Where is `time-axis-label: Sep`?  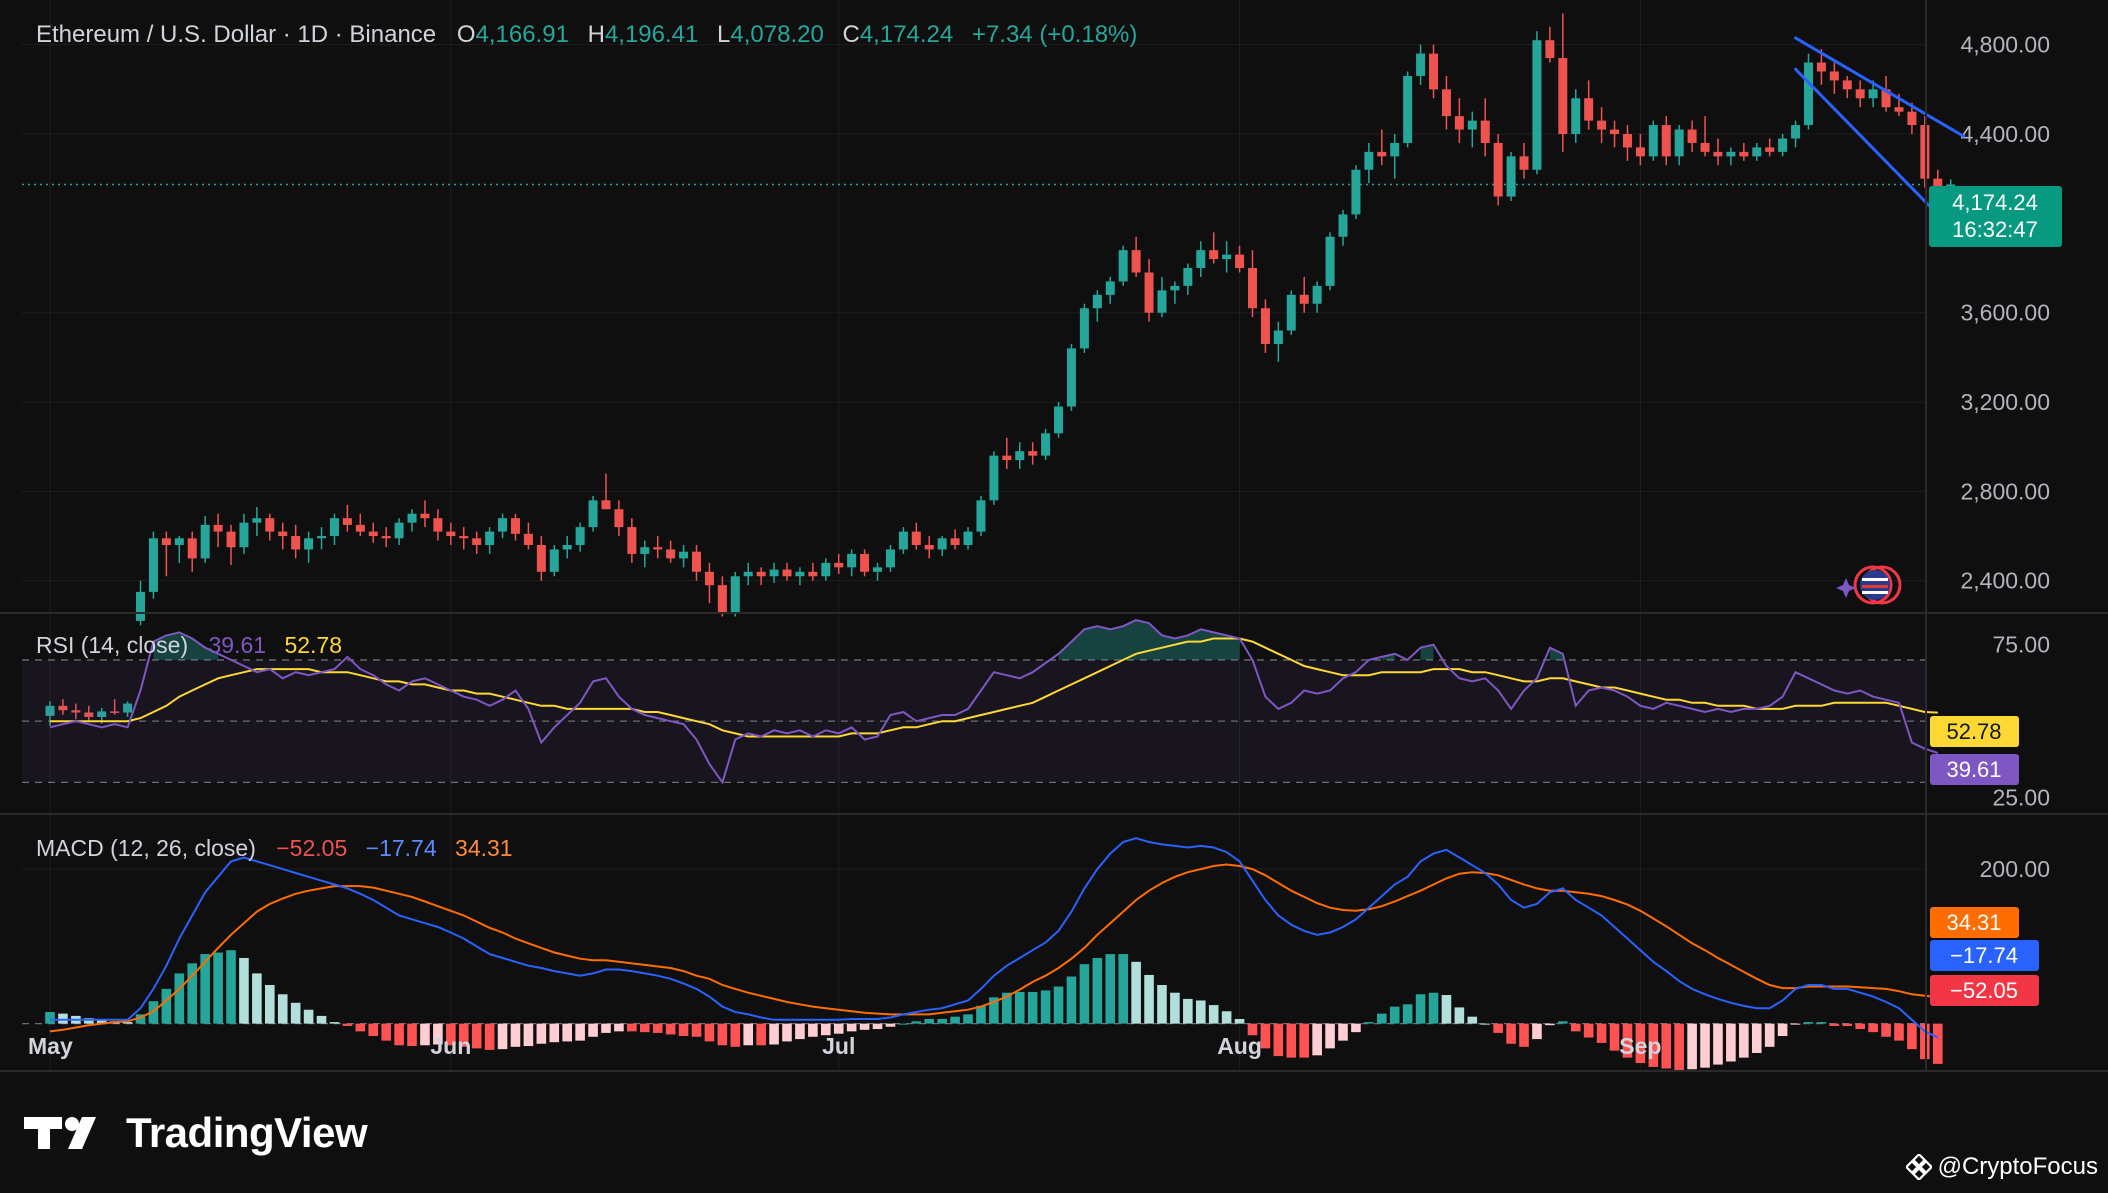 time-axis-label: Sep is located at coordinates (1640, 1046).